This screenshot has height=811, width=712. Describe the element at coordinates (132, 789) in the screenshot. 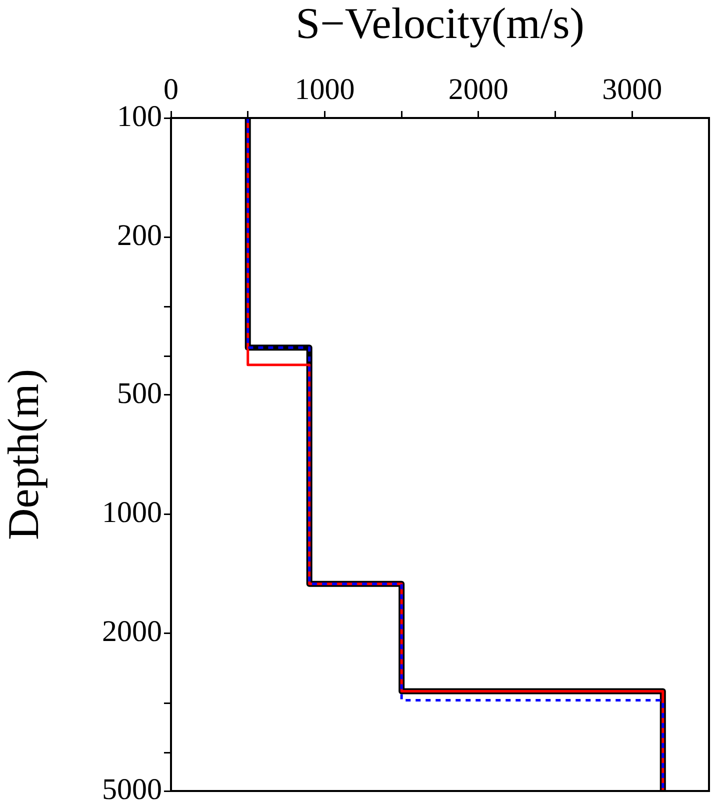

I see `y-tick-label: 5000` at that location.